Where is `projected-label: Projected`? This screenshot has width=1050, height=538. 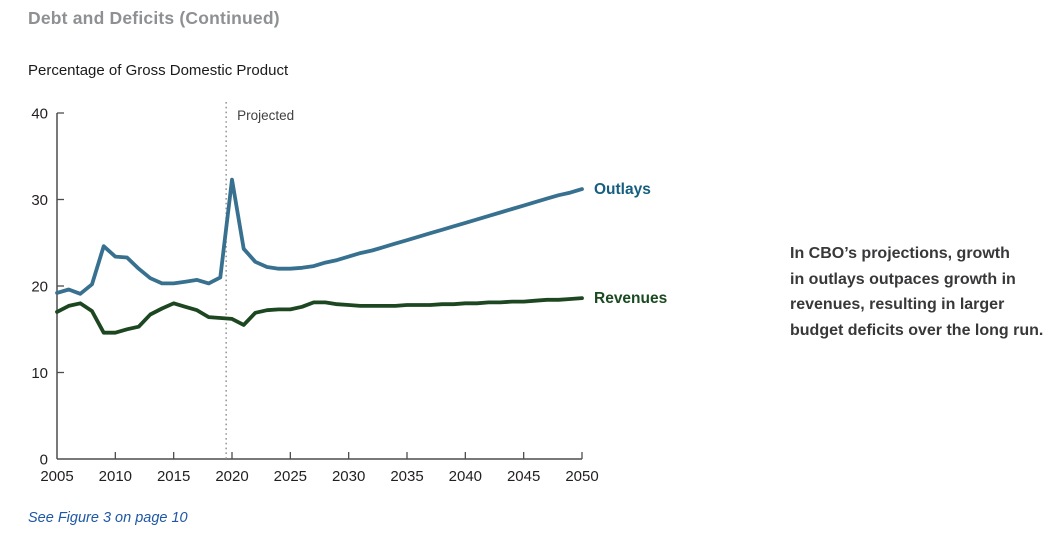
projected-label: Projected is located at coordinates (265, 115).